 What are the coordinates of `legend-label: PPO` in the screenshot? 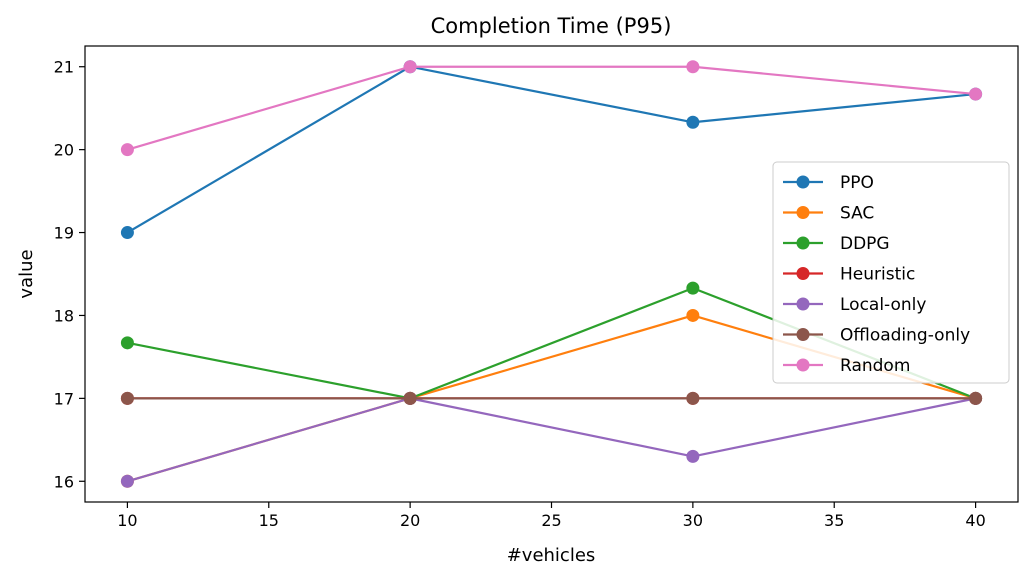 It's located at (857, 183).